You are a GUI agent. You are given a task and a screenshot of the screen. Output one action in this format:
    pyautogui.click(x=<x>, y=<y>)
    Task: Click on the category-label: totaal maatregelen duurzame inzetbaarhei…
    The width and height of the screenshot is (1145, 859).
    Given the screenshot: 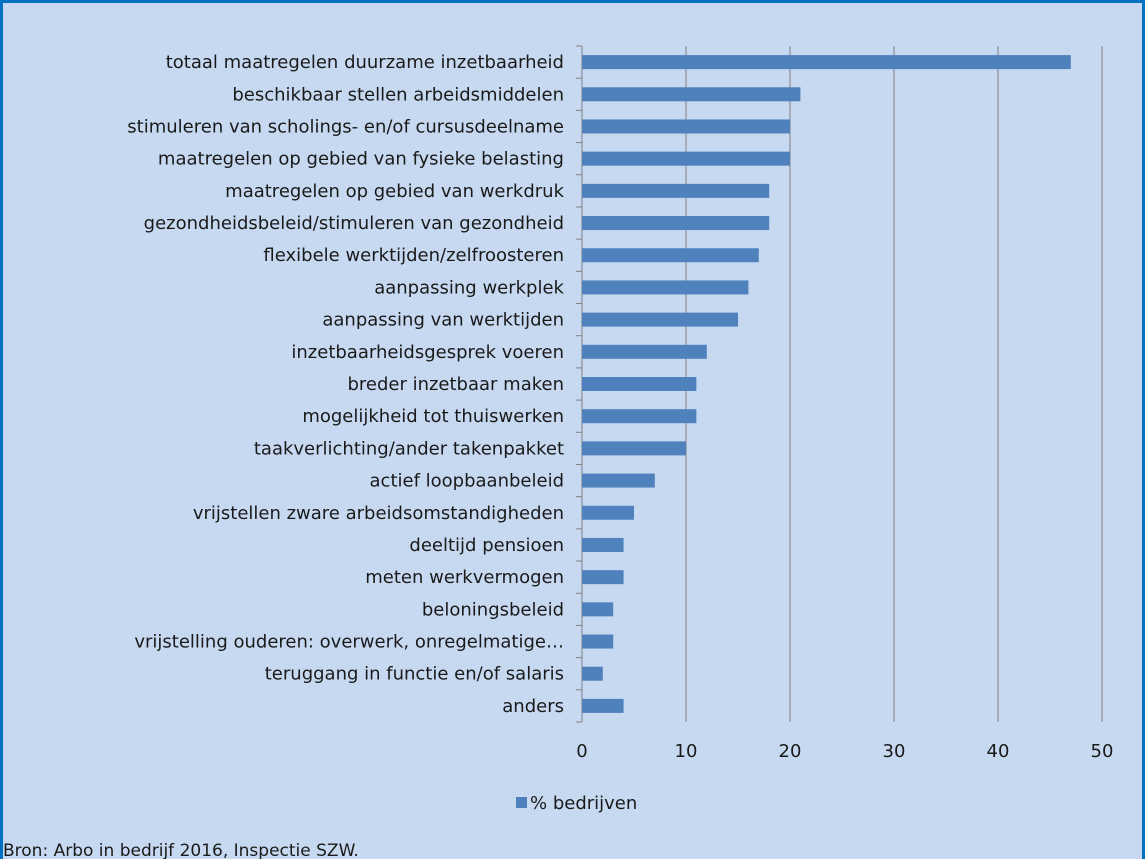 What is the action you would take?
    pyautogui.click(x=365, y=62)
    